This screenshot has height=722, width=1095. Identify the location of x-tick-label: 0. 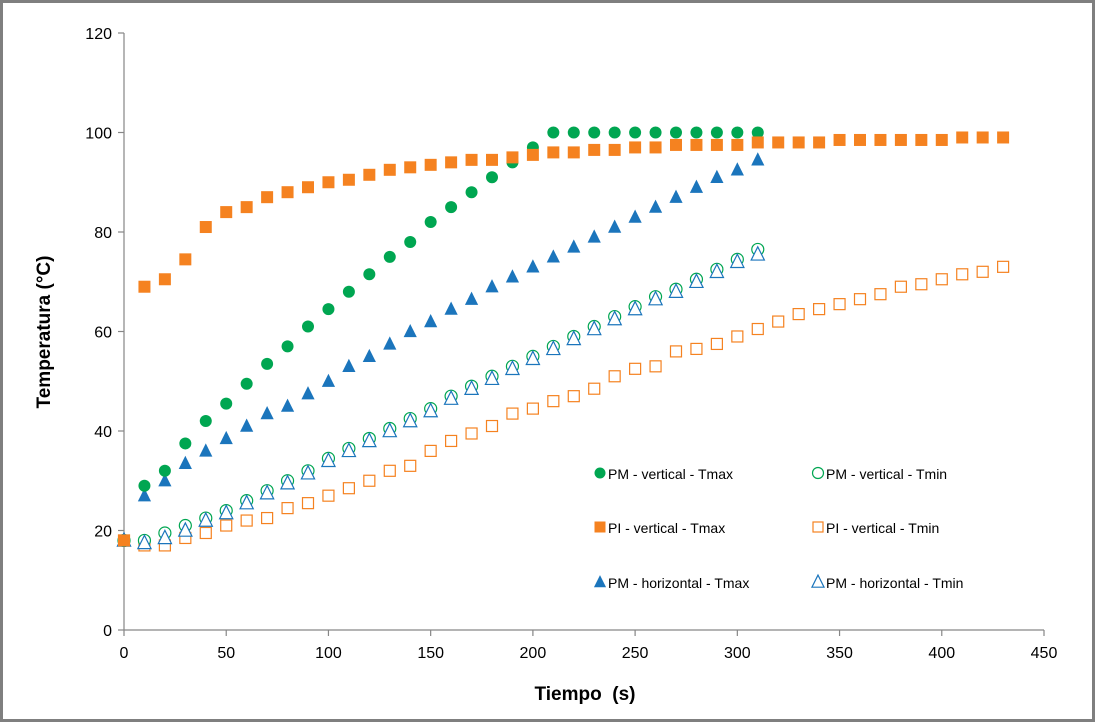
(124, 653).